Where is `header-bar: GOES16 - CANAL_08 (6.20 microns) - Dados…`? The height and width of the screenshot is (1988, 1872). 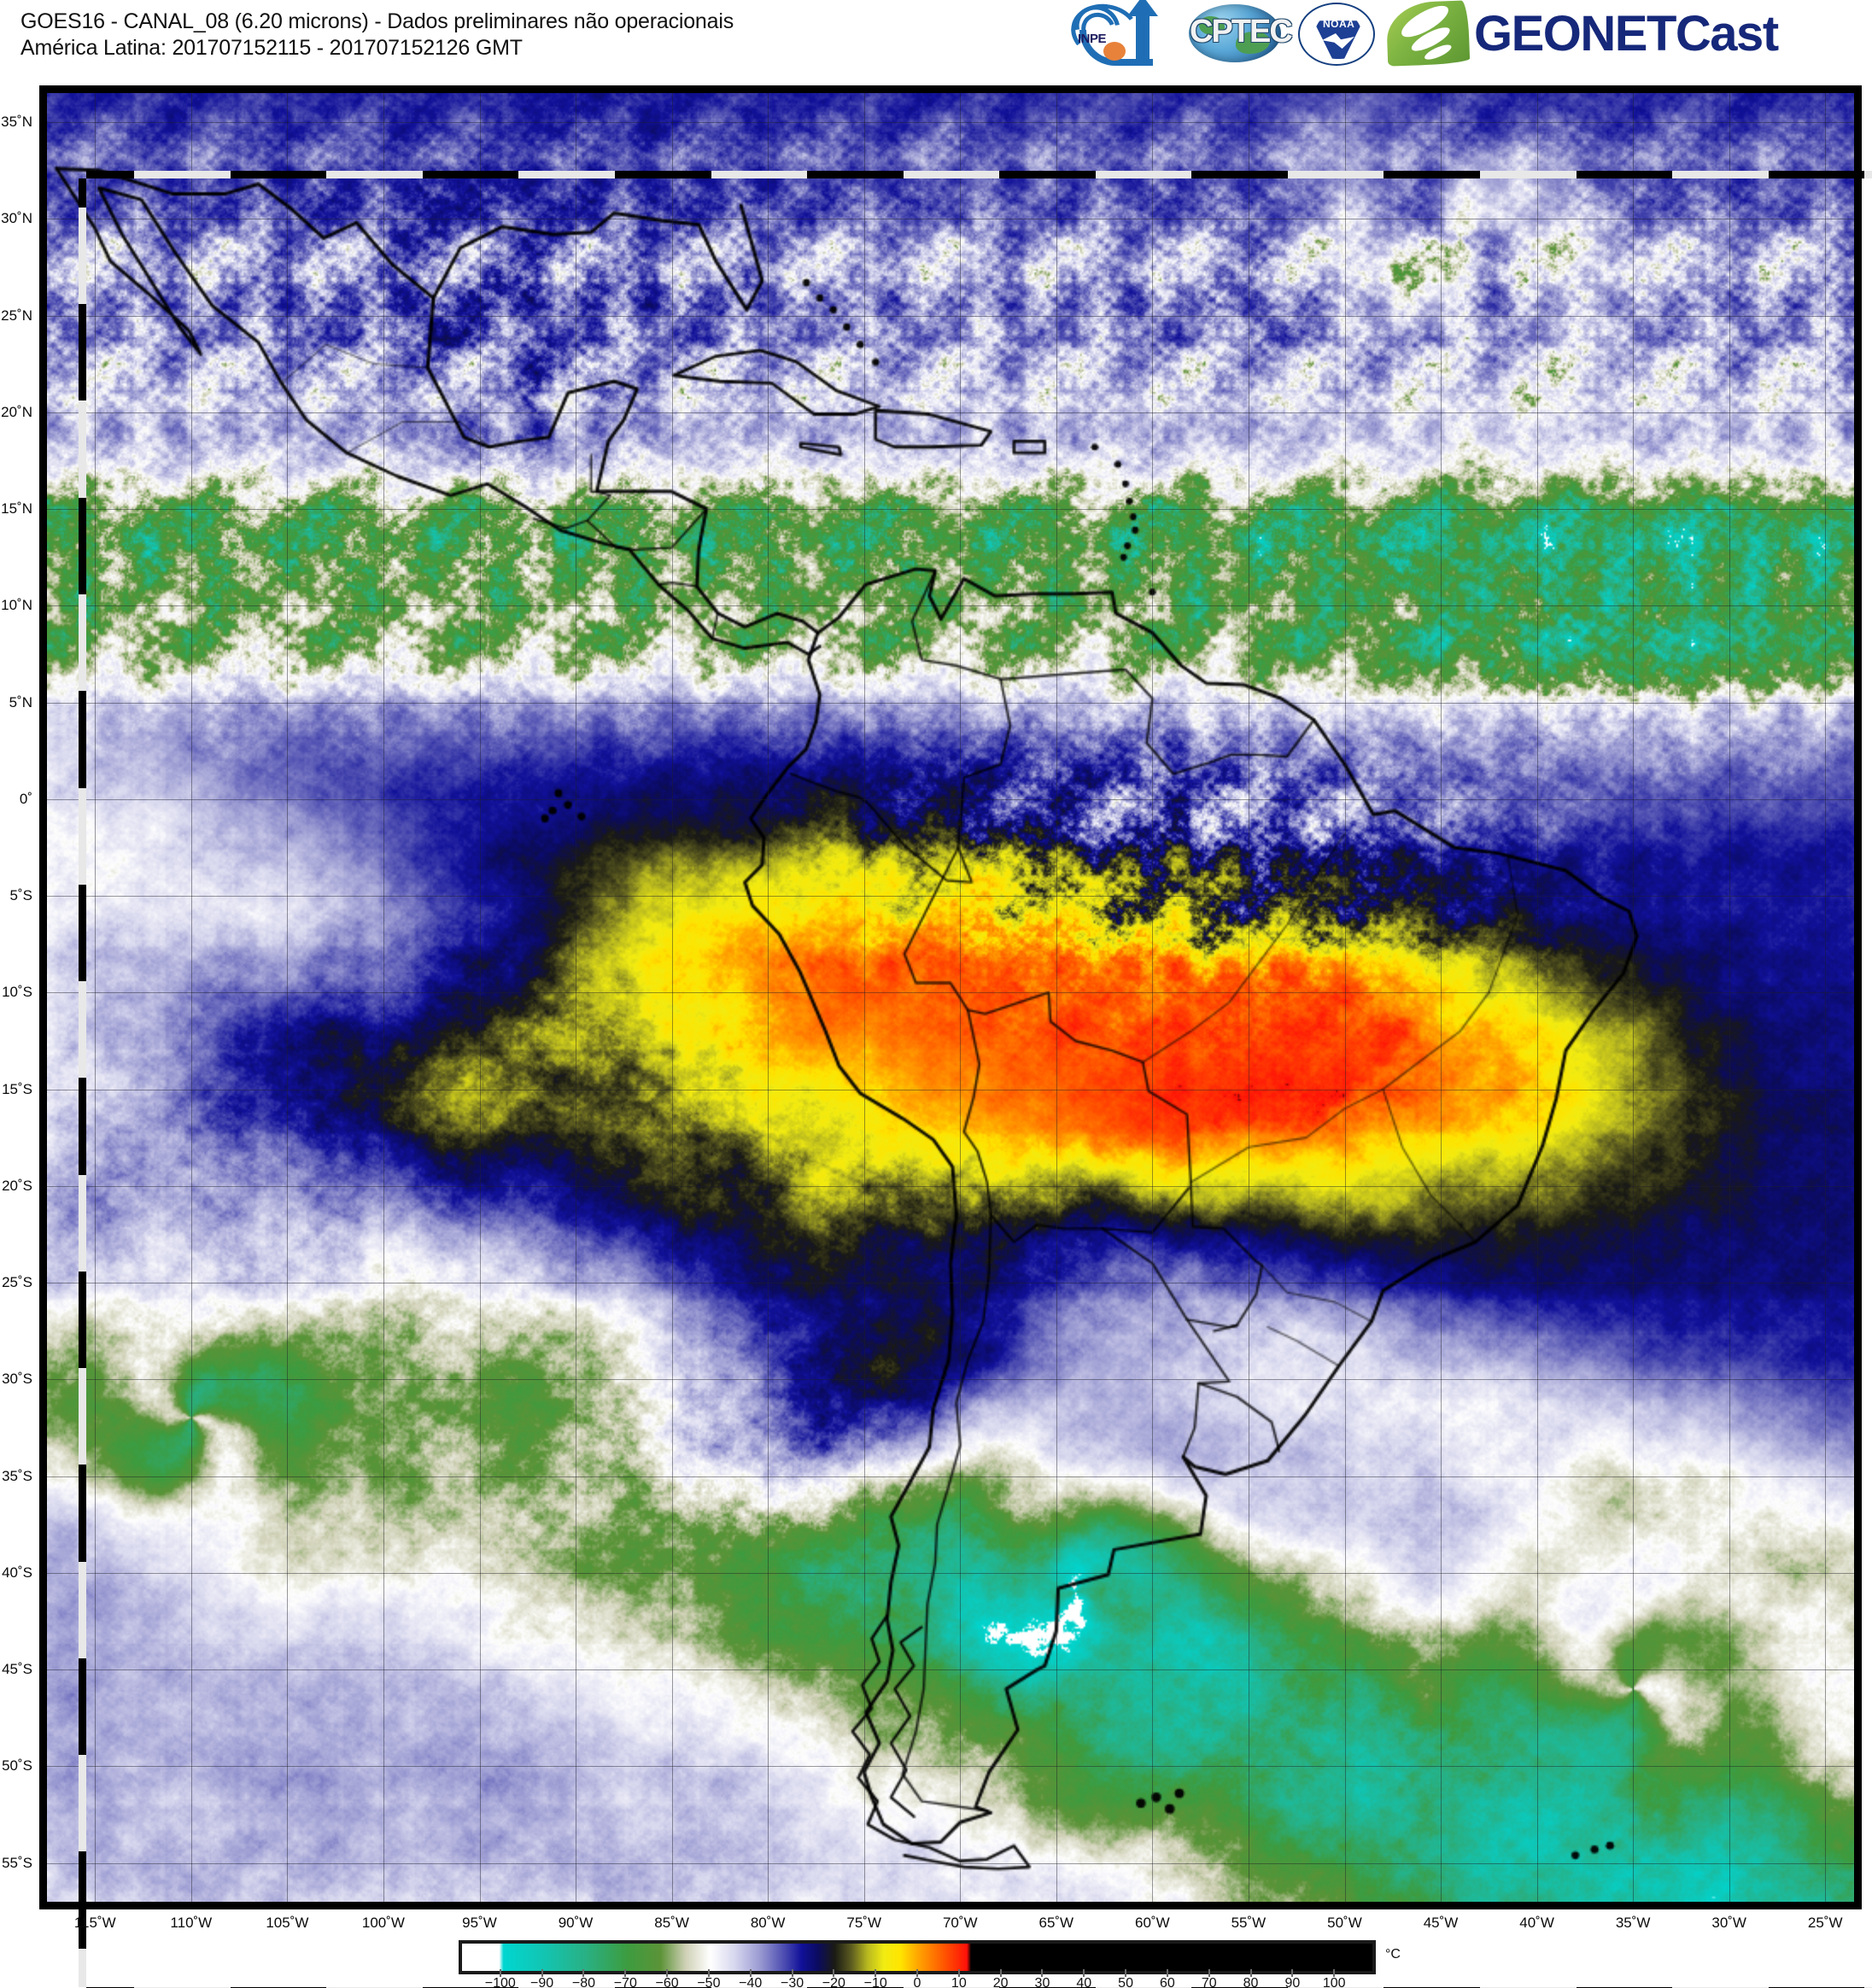
header-bar: GOES16 - CANAL_08 (6.20 microns) - Dados… is located at coordinates (936, 33).